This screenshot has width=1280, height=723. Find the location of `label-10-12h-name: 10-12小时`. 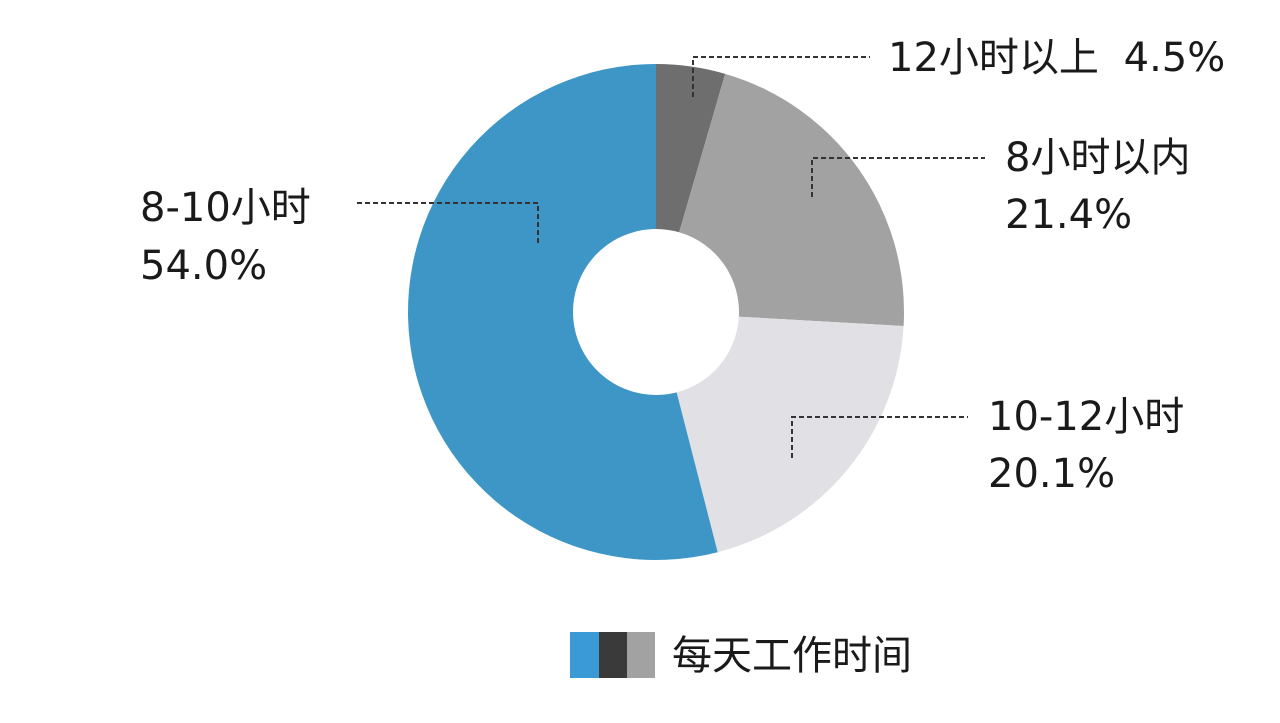

label-10-12h-name: 10-12小时 is located at coordinates (1086, 417).